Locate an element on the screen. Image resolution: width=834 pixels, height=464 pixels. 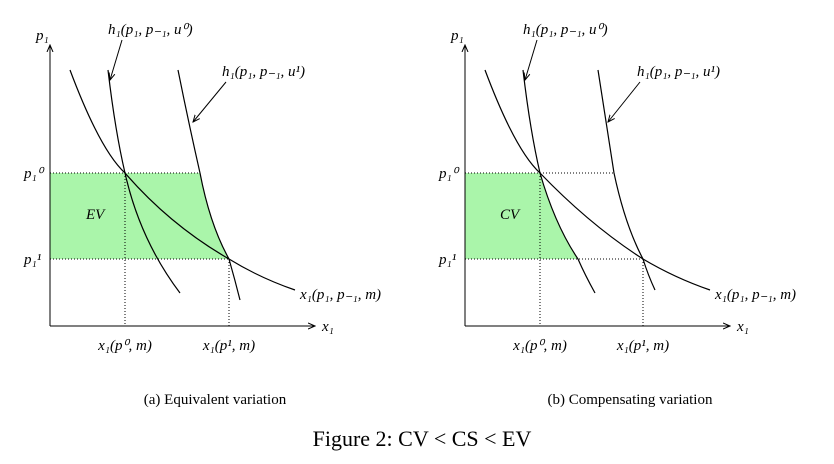
region-label: CV is located at coordinates (510, 215).